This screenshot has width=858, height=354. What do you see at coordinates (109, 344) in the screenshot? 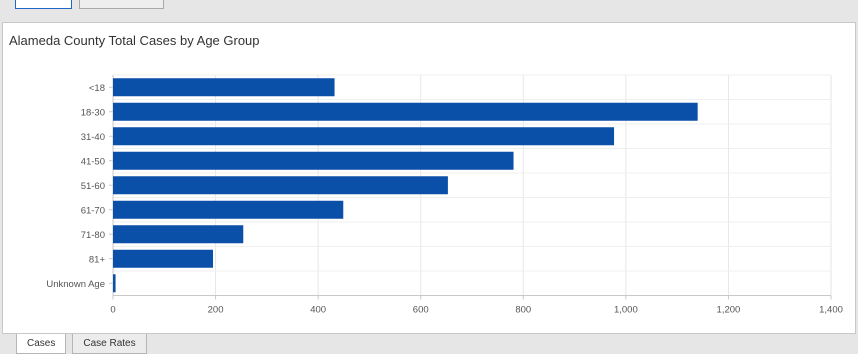
I see `tab-case-rates: Case Rates` at bounding box center [109, 344].